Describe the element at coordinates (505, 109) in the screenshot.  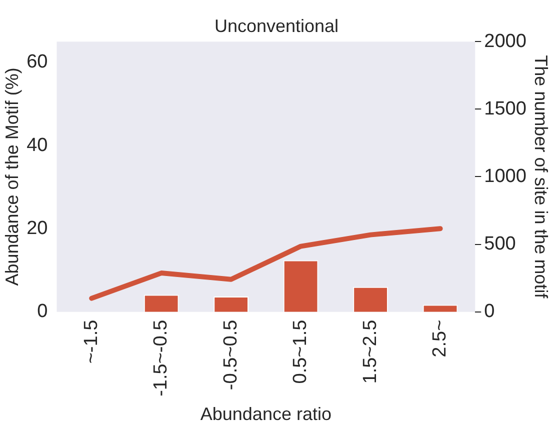
I see `y2-tick-label: 1500` at that location.